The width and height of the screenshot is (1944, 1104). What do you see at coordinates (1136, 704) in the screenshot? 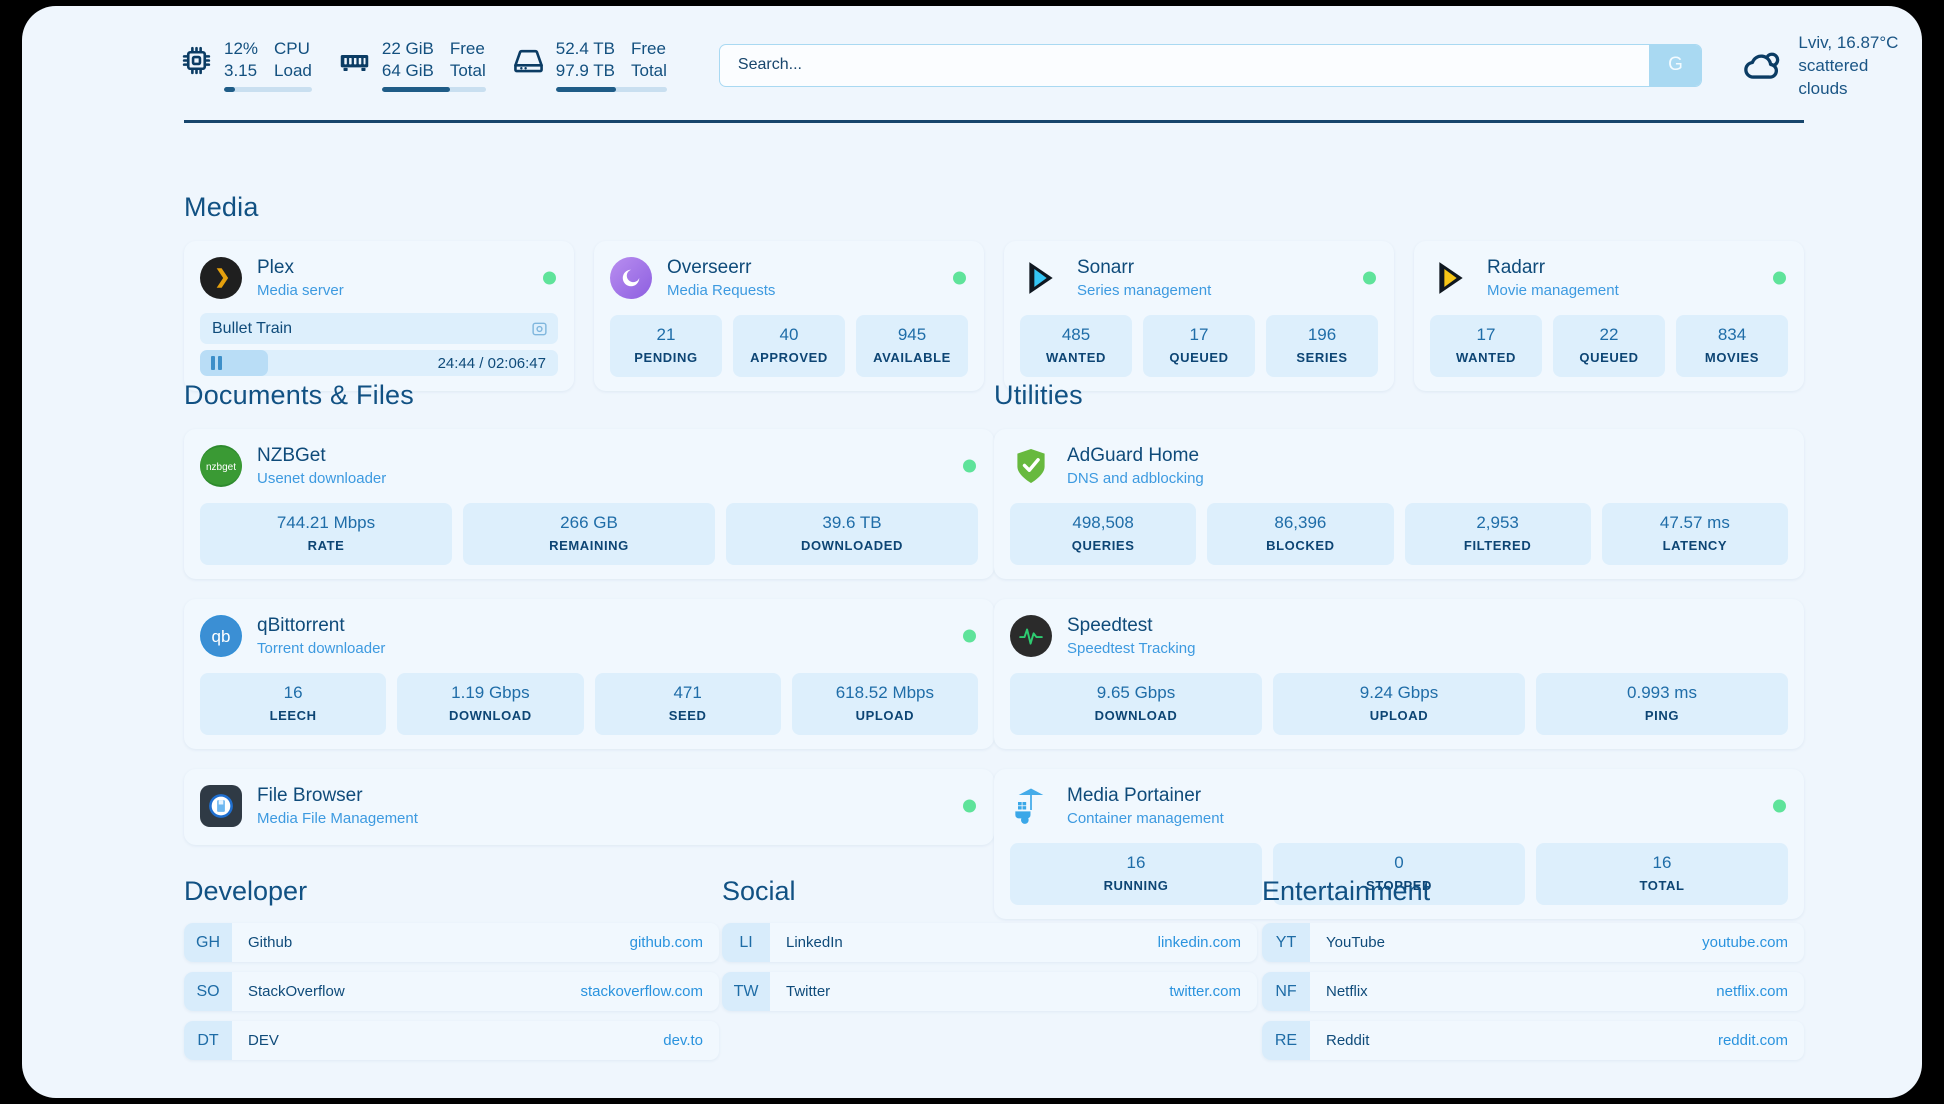
I see `stat-item: 9.65 Gbps DOWNLOAD` at bounding box center [1136, 704].